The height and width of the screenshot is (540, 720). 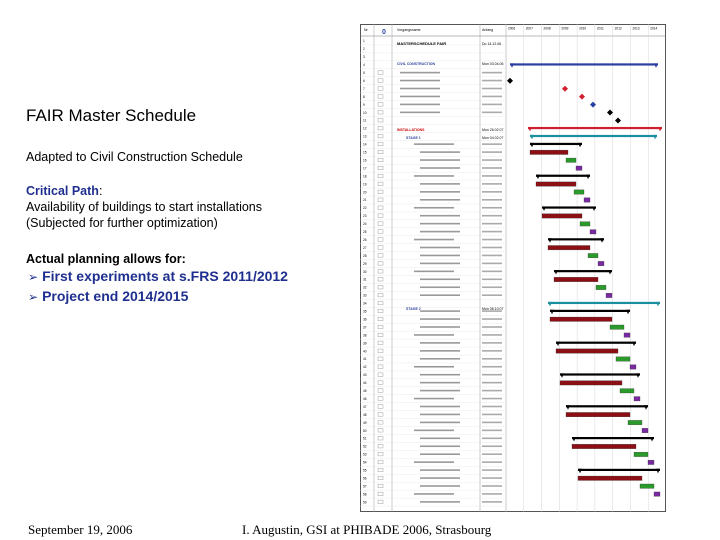 I want to click on row-number: 18, so click(x=365, y=176).